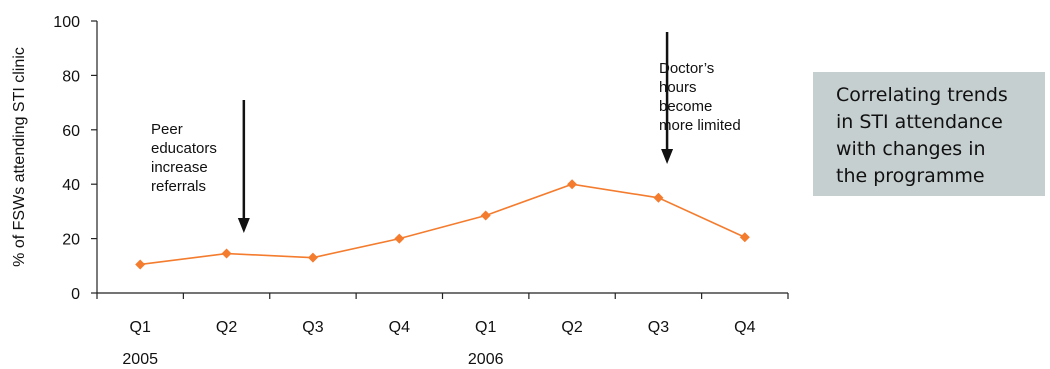 This screenshot has height=369, width=1050. What do you see at coordinates (140, 359) in the screenshot?
I see `year-label: 2005` at bounding box center [140, 359].